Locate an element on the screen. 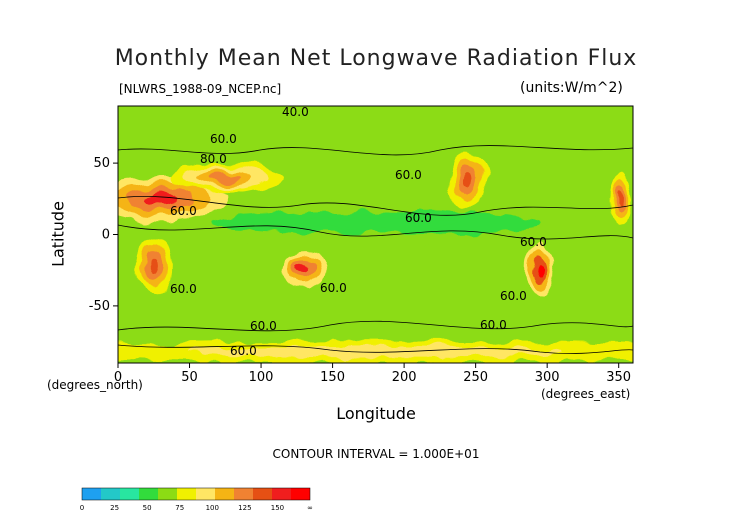 The height and width of the screenshot is (532, 752). y-tick-label: 50 is located at coordinates (101, 163).